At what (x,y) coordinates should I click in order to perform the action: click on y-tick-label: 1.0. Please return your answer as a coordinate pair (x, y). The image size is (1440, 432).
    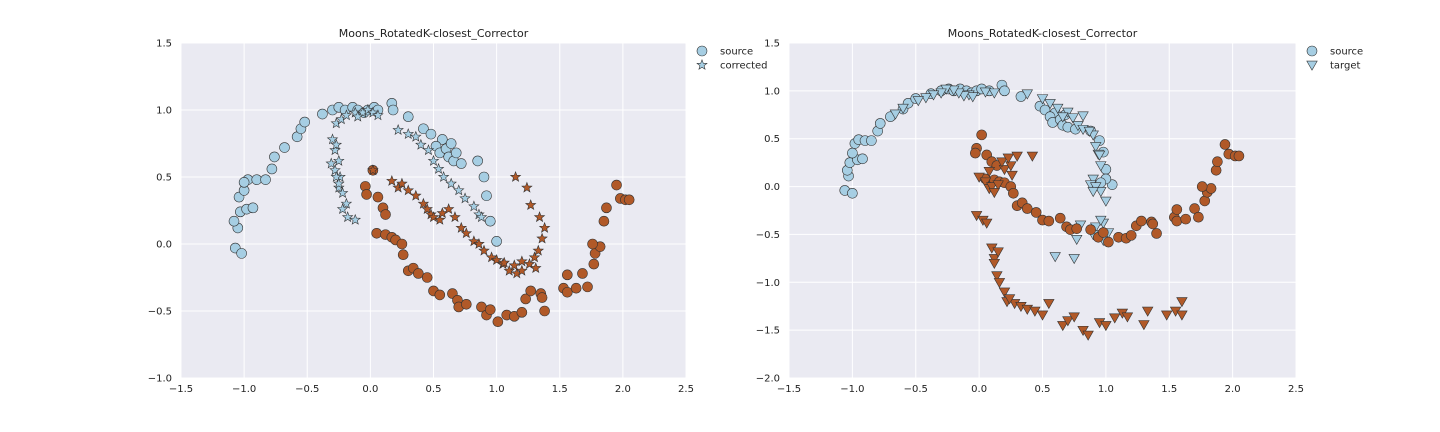
    Looking at the image, I should click on (164, 111).